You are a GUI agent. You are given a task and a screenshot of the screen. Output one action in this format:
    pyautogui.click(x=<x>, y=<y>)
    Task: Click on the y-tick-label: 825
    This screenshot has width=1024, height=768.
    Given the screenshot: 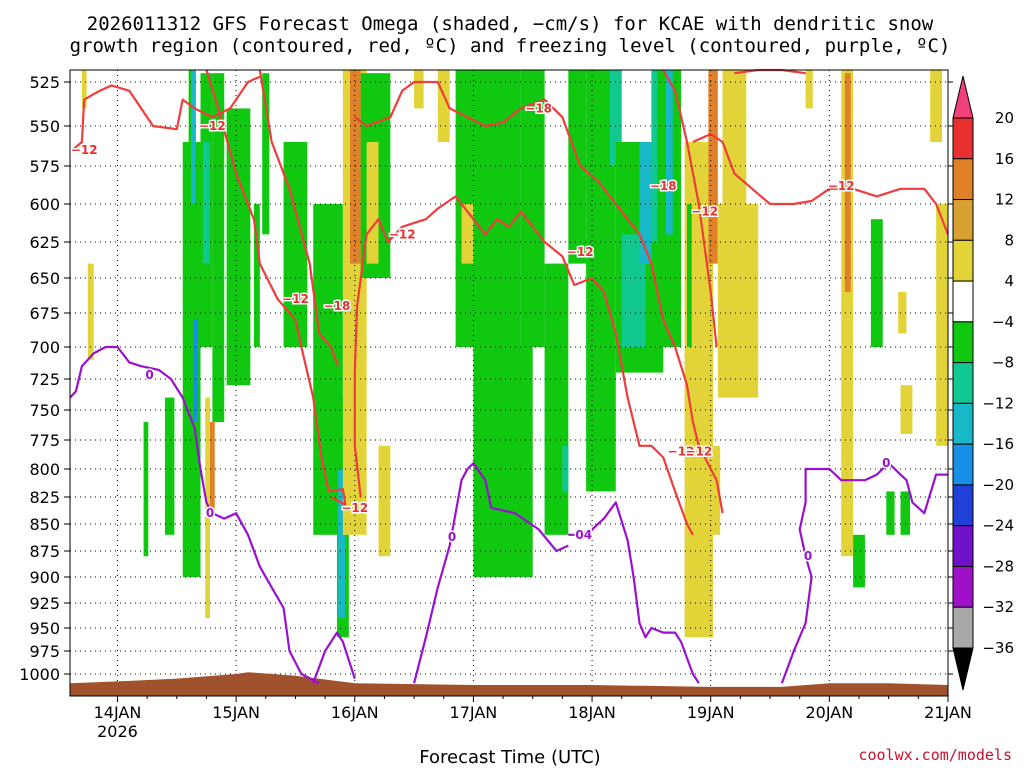 What is the action you would take?
    pyautogui.click(x=44, y=497)
    